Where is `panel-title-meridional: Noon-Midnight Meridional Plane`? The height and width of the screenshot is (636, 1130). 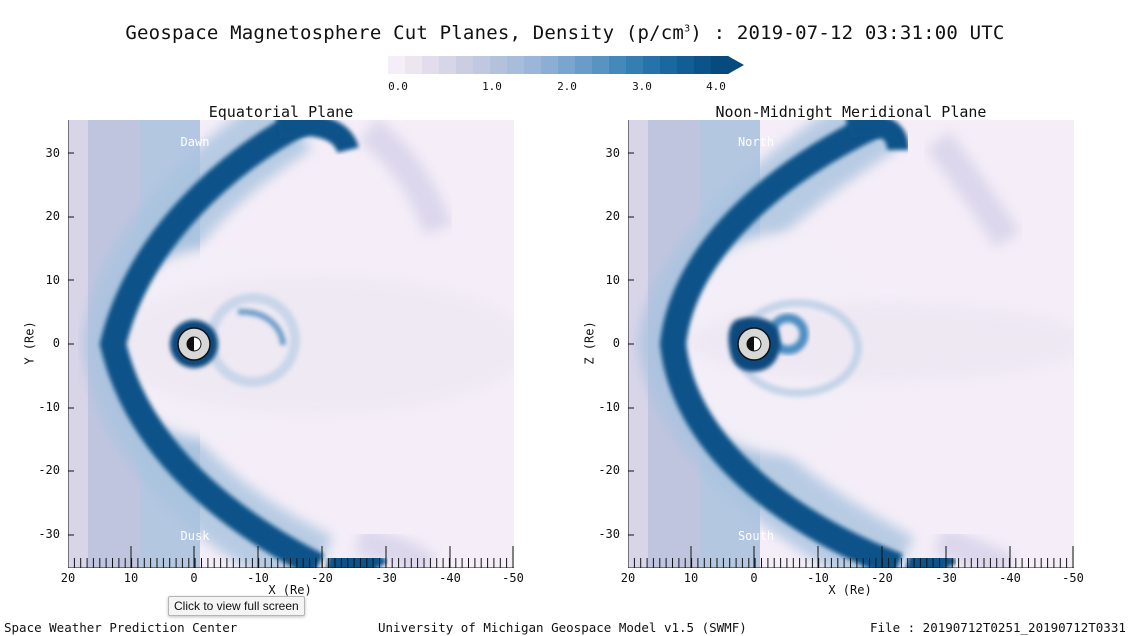 panel-title-meridional: Noon-Midnight Meridional Plane is located at coordinates (851, 112).